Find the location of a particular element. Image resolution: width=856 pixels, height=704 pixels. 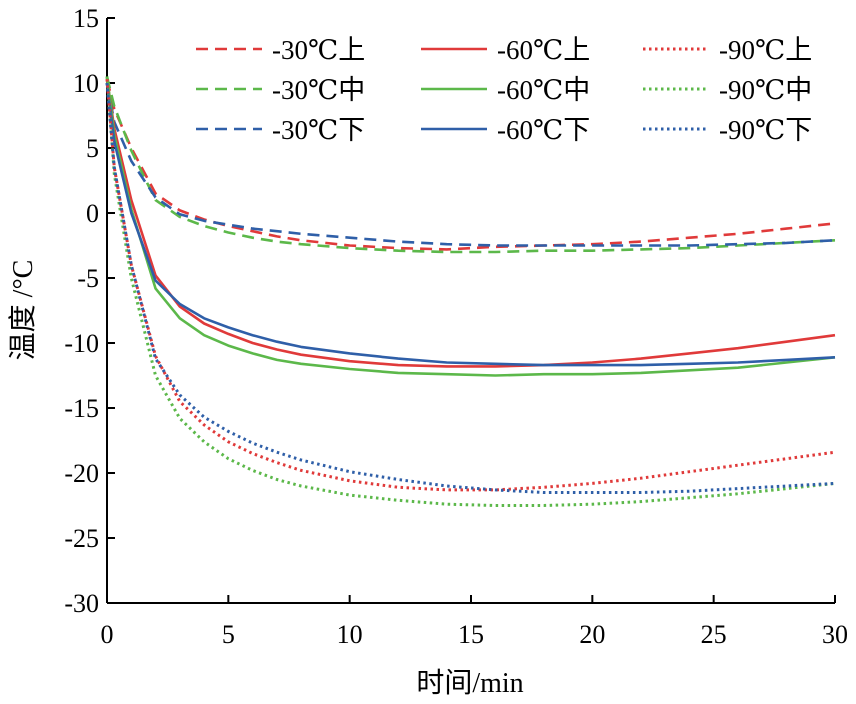

y-tick-label: -15 is located at coordinates (81, 408).